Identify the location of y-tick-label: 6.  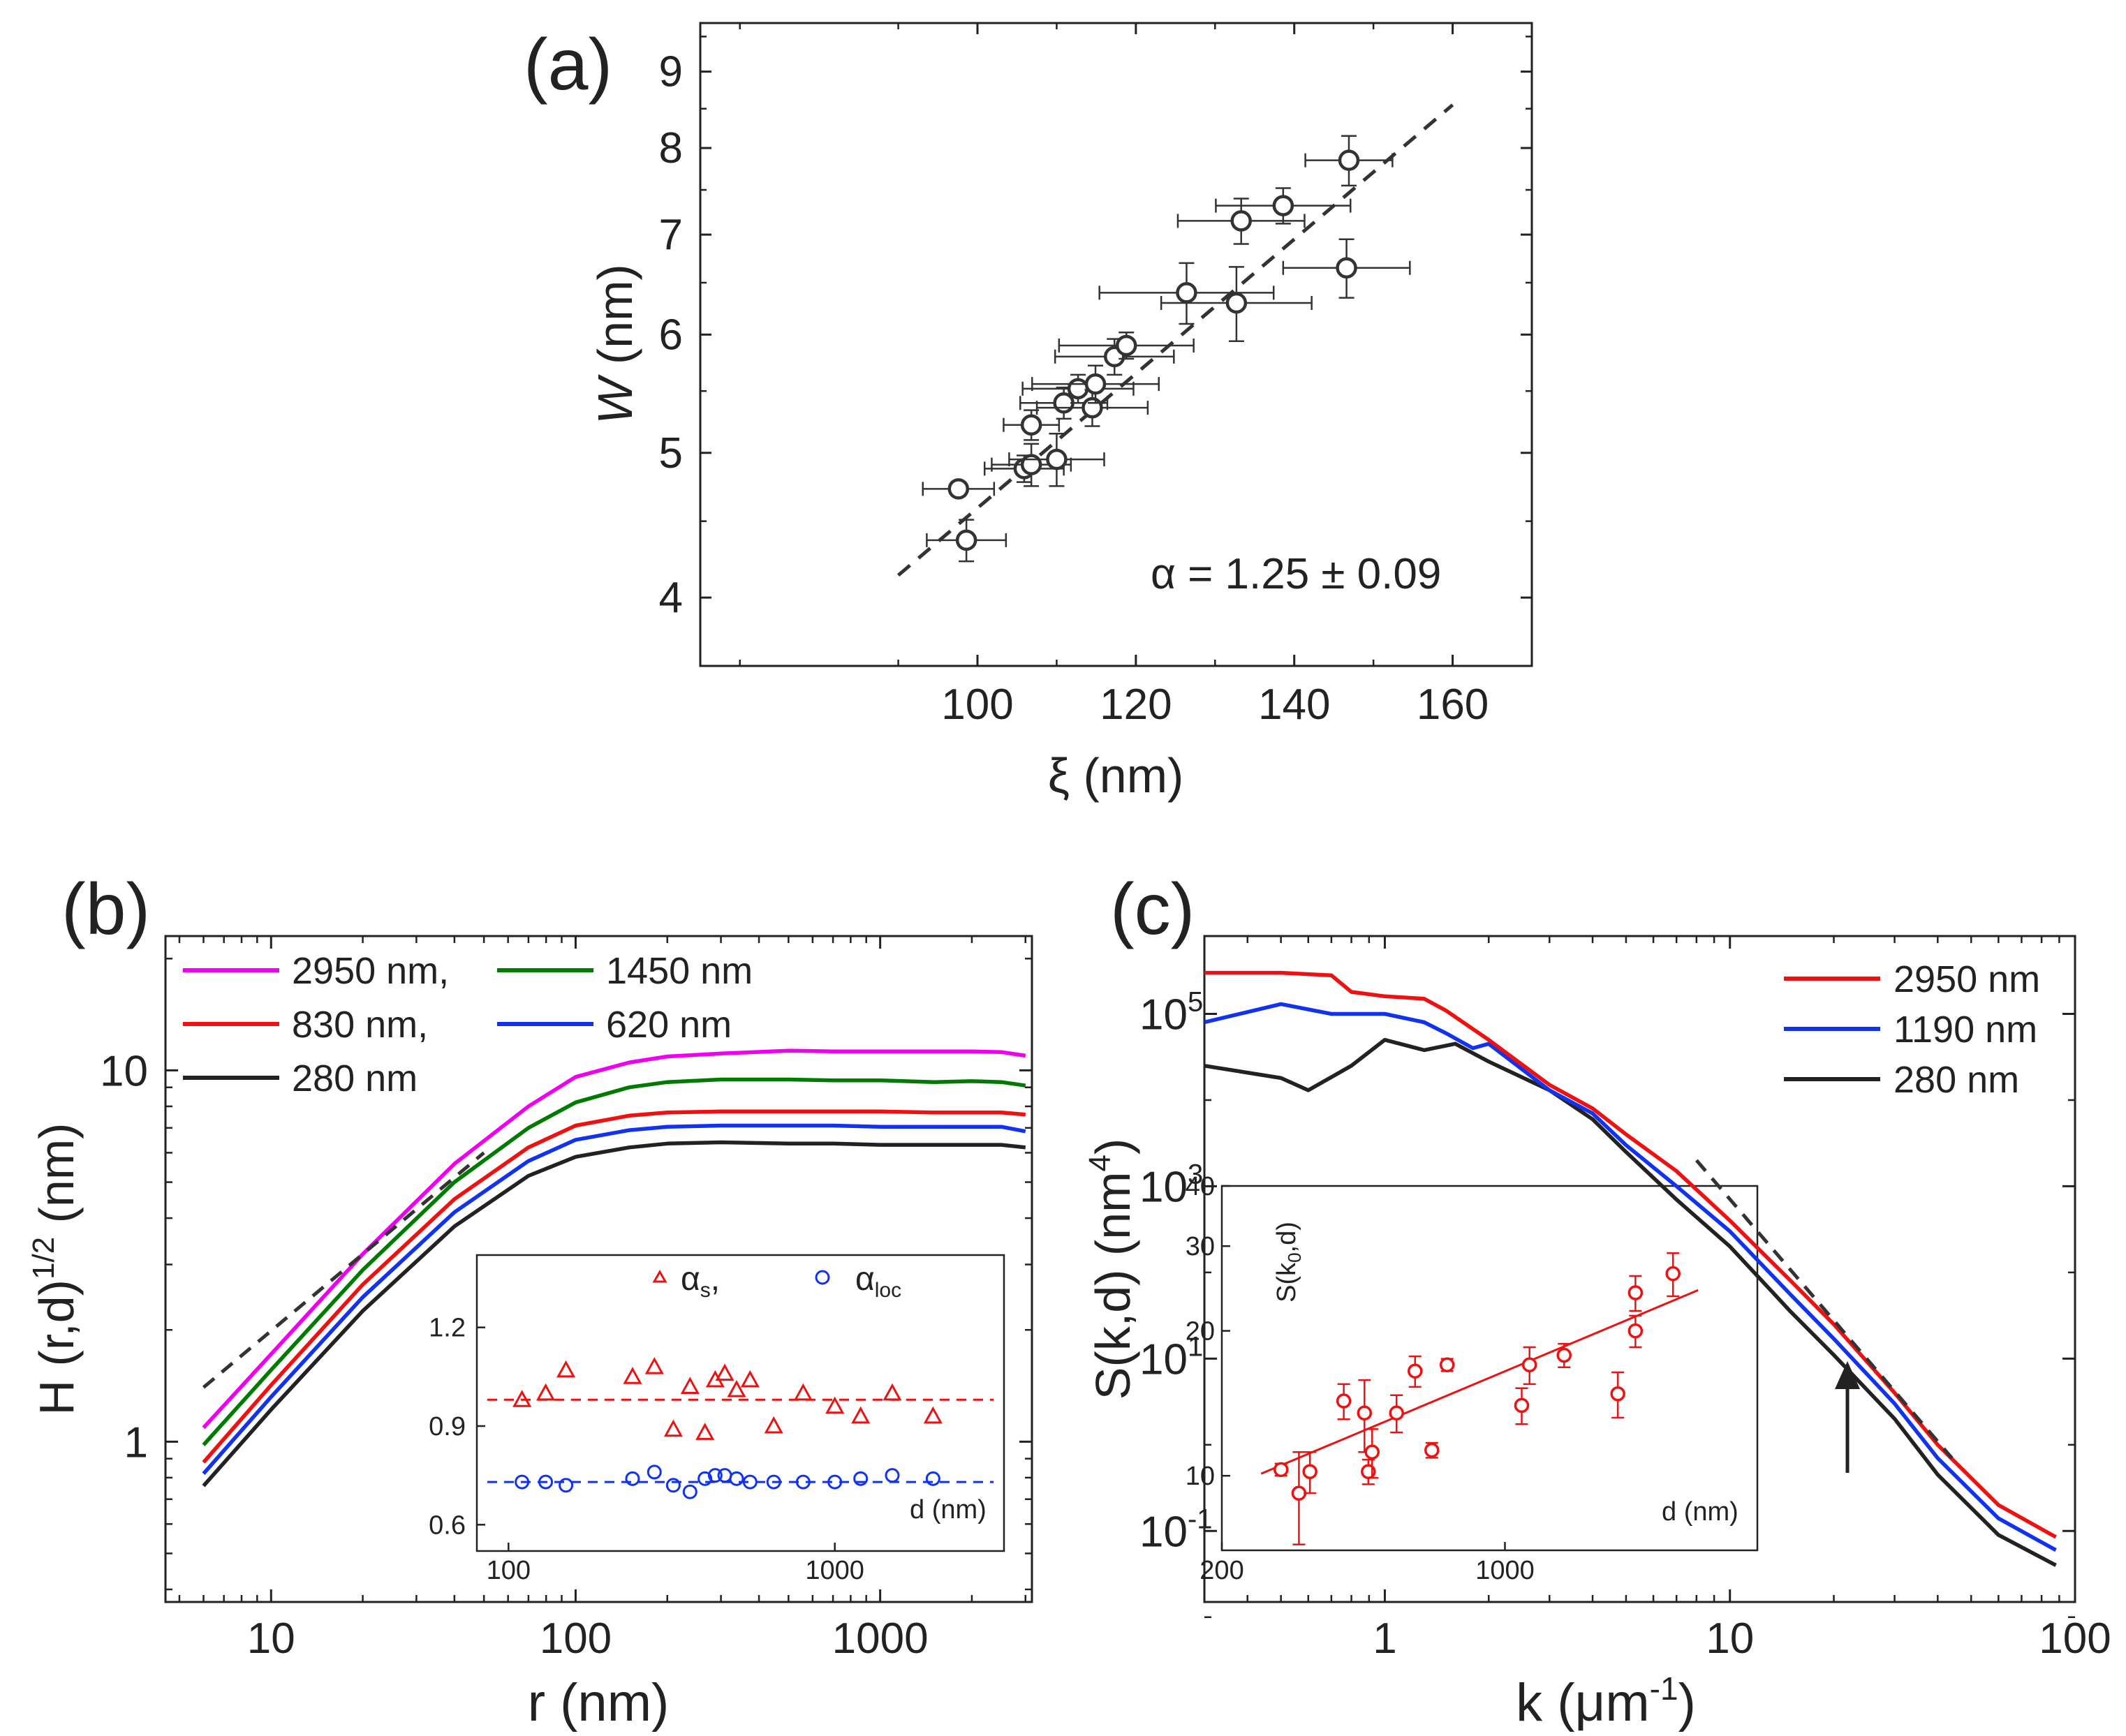
(671, 335).